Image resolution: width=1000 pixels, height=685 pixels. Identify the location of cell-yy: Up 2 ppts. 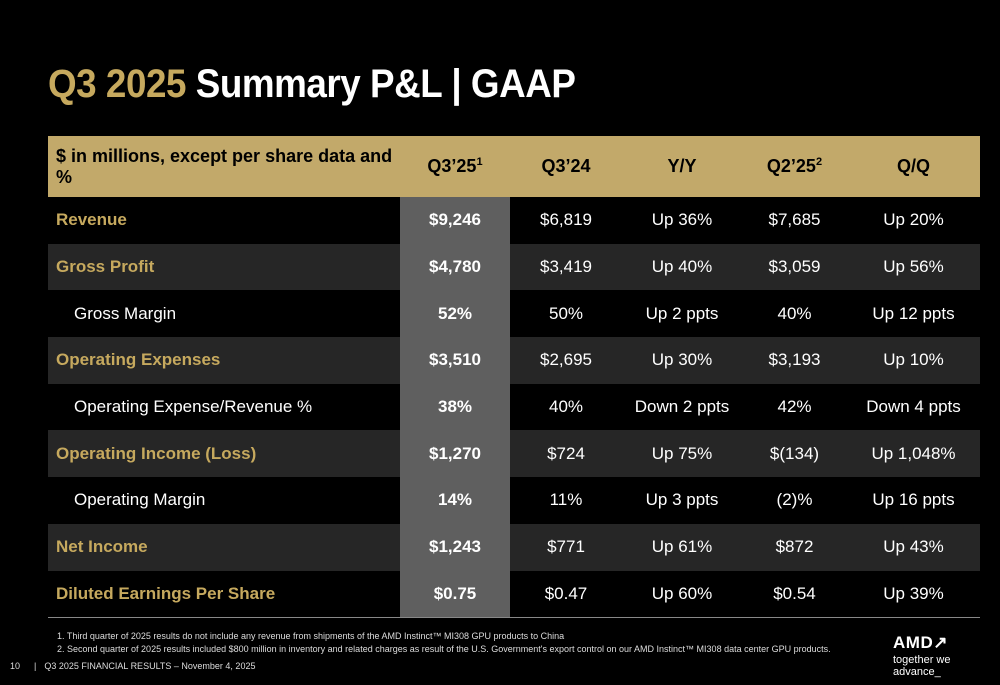
(682, 313).